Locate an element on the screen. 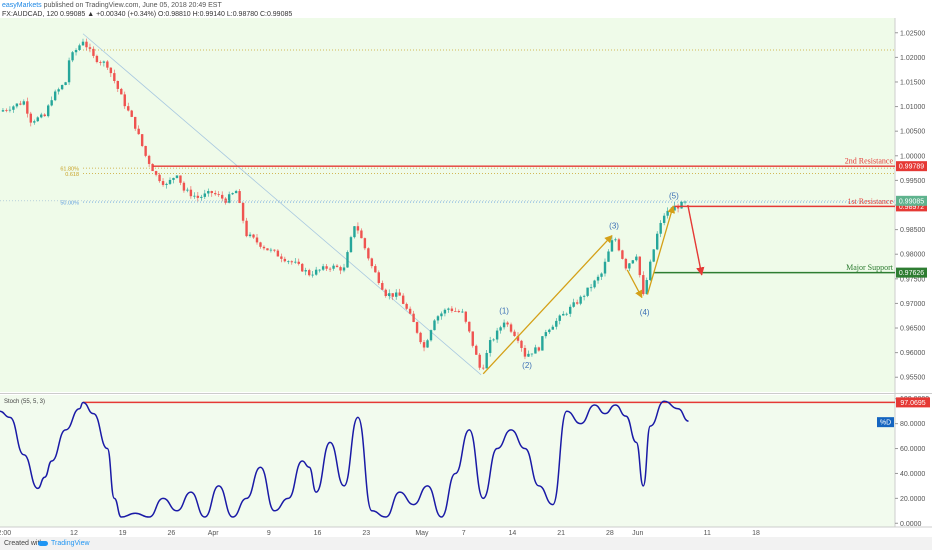 The image size is (932, 550). wave-label: (3) is located at coordinates (614, 226).